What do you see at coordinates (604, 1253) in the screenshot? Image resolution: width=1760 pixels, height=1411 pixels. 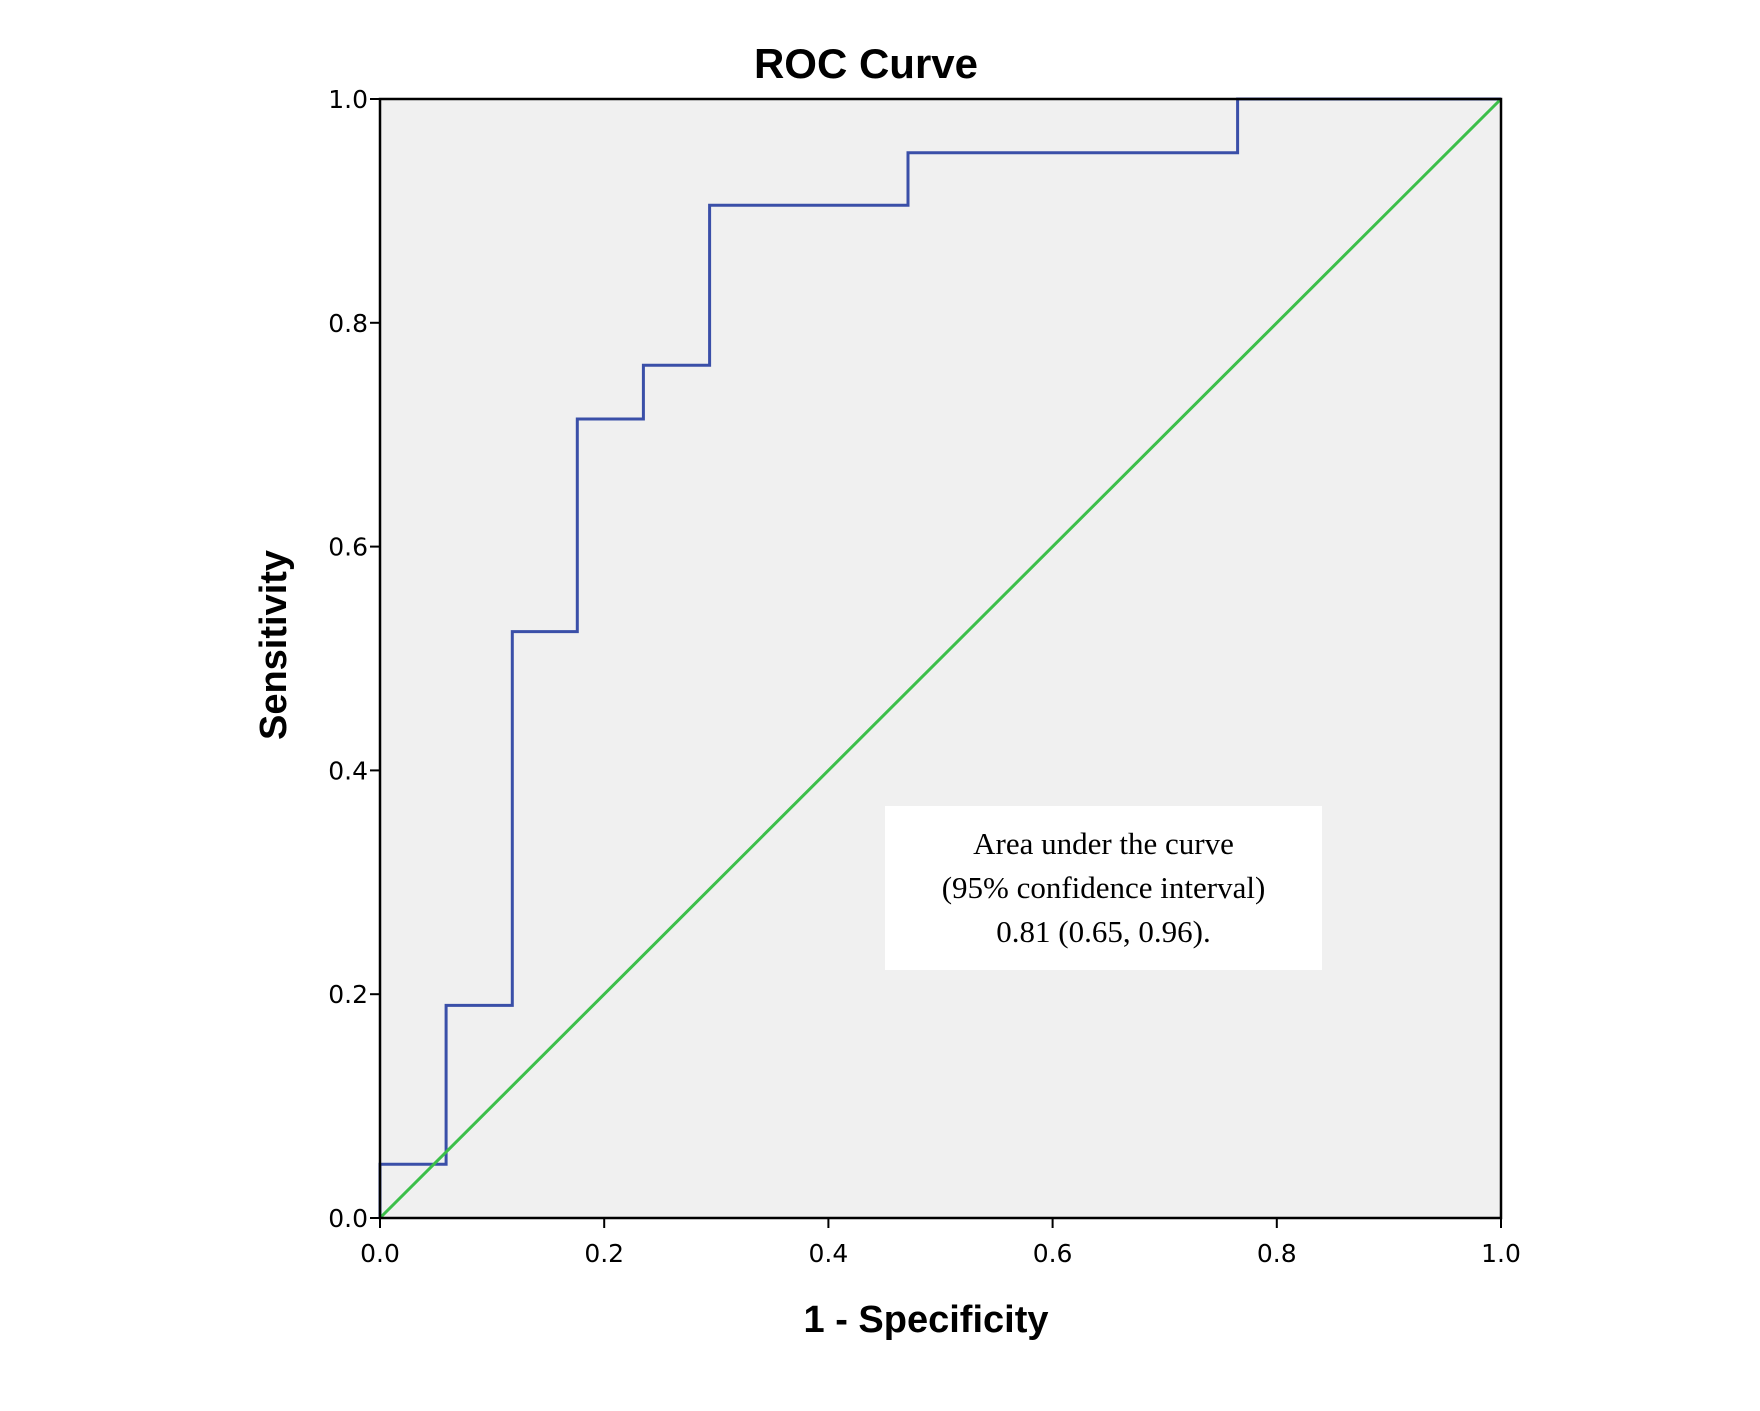 I see `x-tick-label: 0.2` at bounding box center [604, 1253].